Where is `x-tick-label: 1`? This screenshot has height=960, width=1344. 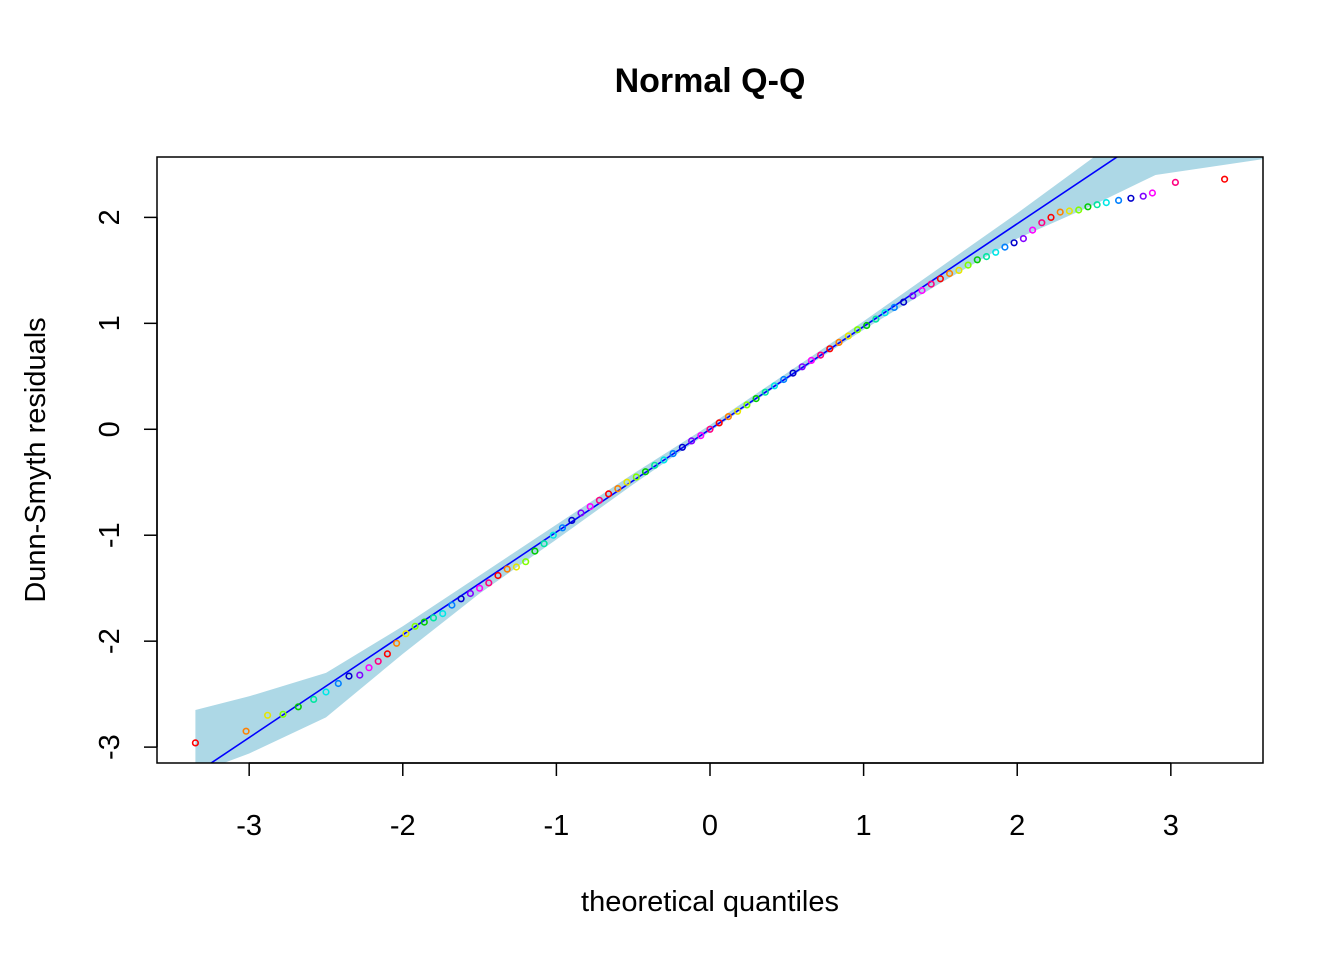
x-tick-label: 1 is located at coordinates (864, 826).